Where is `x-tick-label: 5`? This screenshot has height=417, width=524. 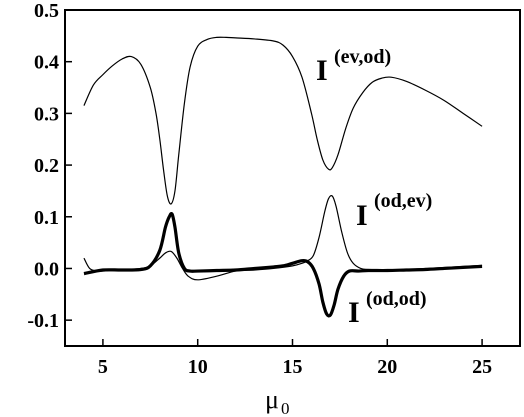 x-tick-label: 5 is located at coordinates (103, 367).